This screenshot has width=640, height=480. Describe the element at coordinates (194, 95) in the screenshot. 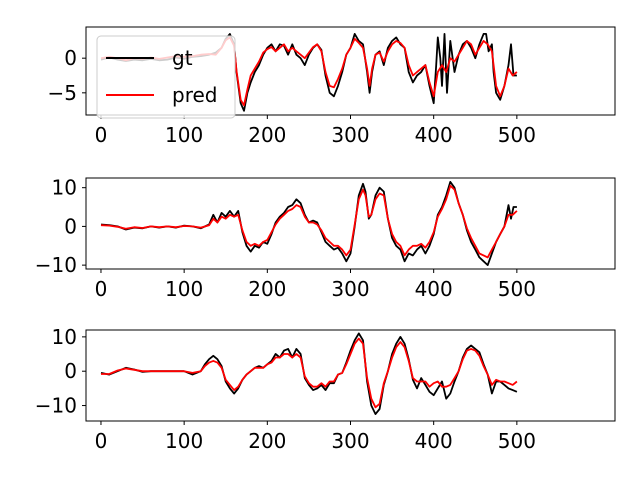

I see `legend-label-pred: pred` at that location.